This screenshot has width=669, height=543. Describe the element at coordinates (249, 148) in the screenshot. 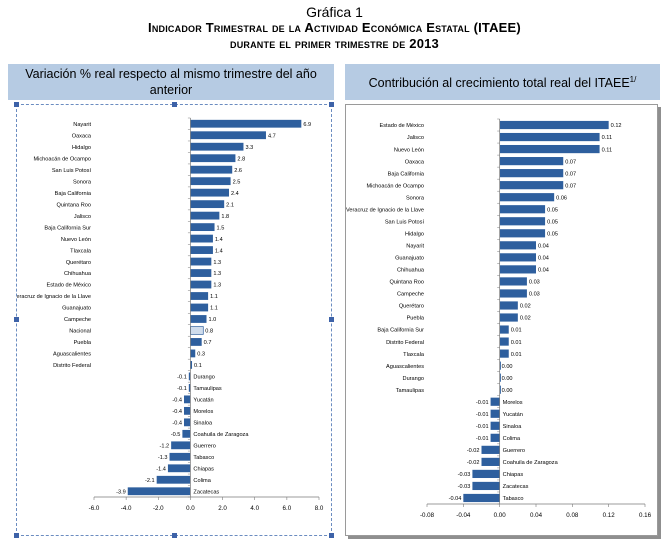

I see `data-label-hidalgo: 3.3` at that location.